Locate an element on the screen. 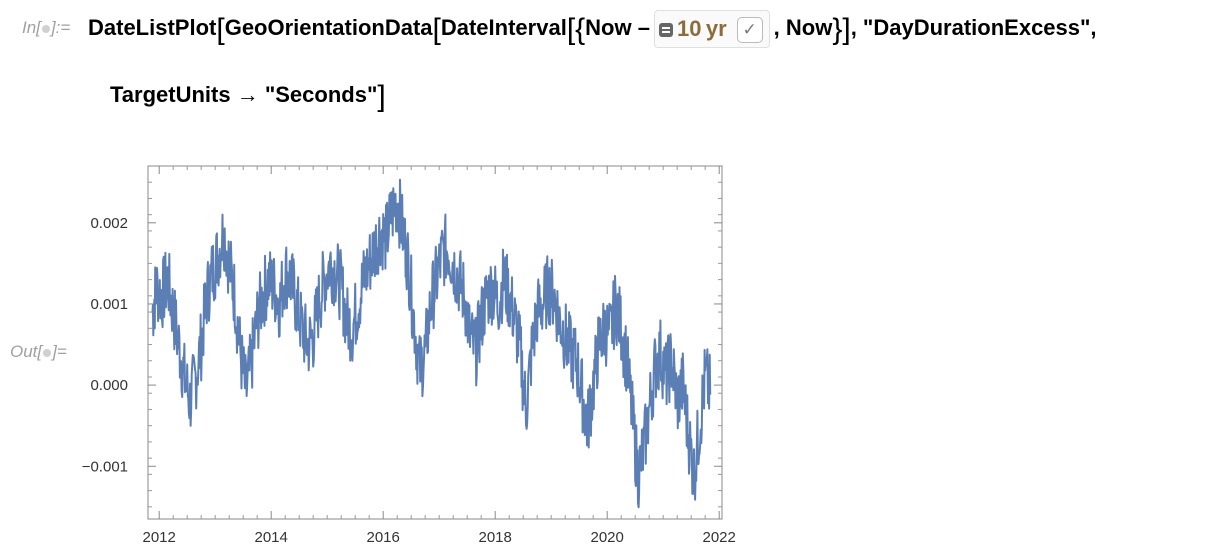 Image resolution: width=1232 pixels, height=550 pixels. quantity-box: 10 yr ✓ is located at coordinates (712, 29).